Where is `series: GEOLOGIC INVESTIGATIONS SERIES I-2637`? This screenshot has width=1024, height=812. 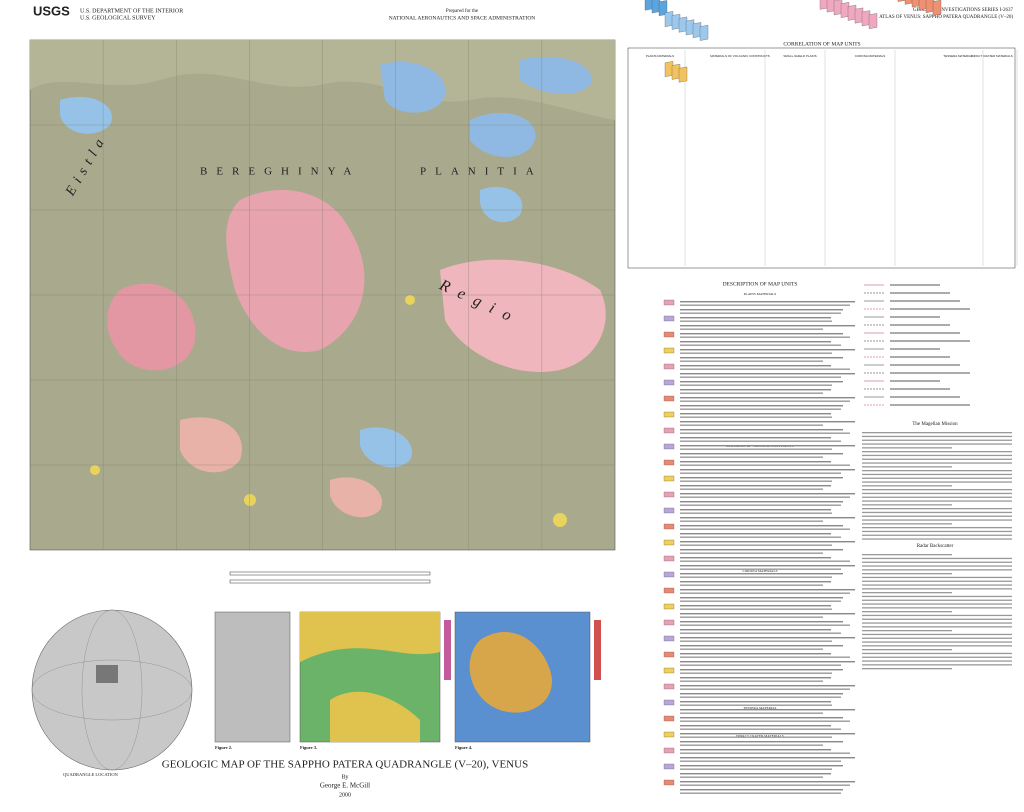 series: GEOLOGIC INVESTIGATIONS SERIES I-2637 is located at coordinates (963, 10).